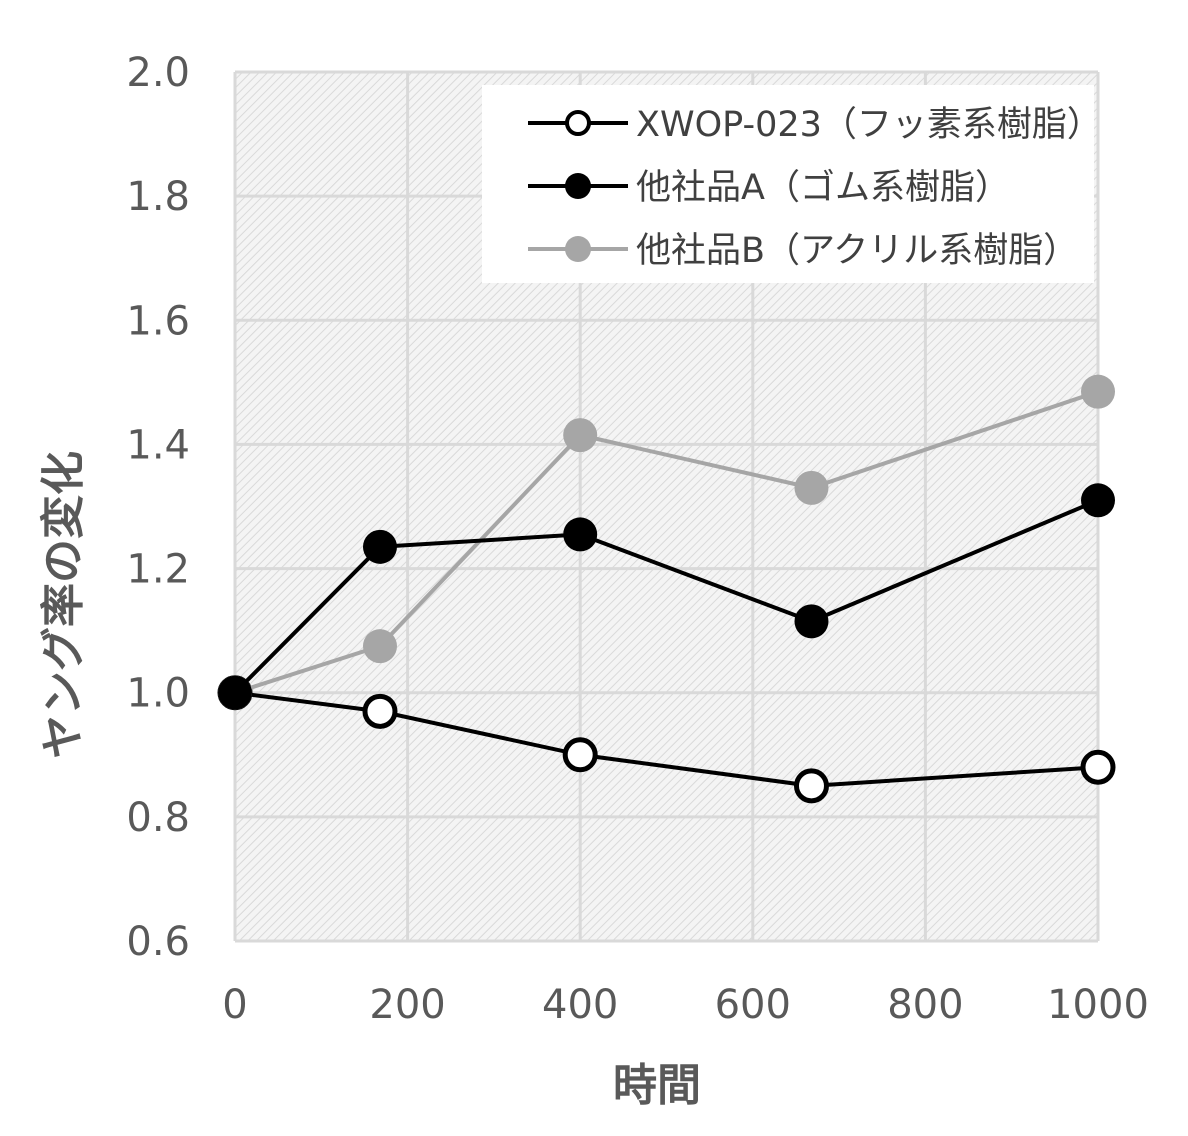 This screenshot has height=1136, width=1188. What do you see at coordinates (657, 1085) in the screenshot?
I see `x-axis-title: 時間` at bounding box center [657, 1085].